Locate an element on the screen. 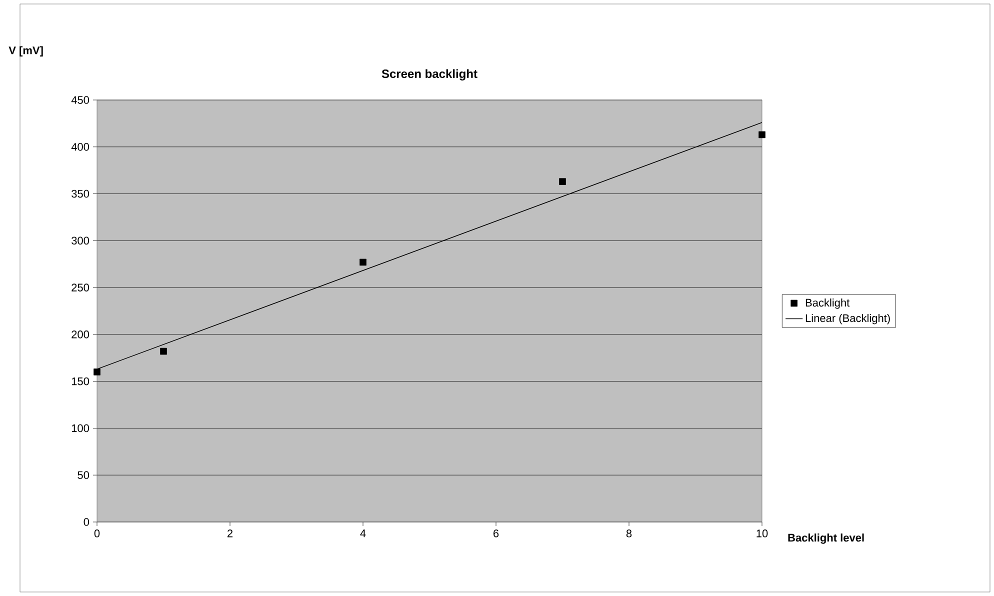 The image size is (994, 596). y-tick-label: 0 is located at coordinates (87, 522).